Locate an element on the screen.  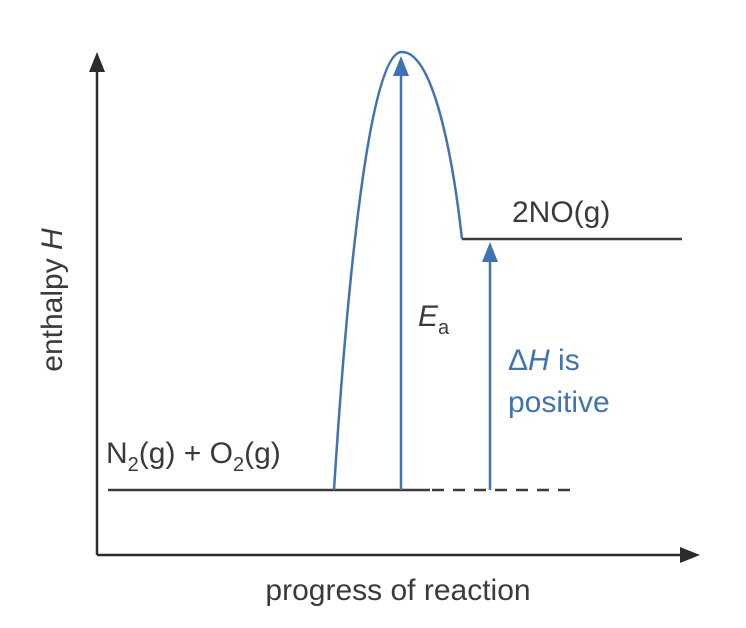
products-label: 2NO(g) is located at coordinates (561, 212).